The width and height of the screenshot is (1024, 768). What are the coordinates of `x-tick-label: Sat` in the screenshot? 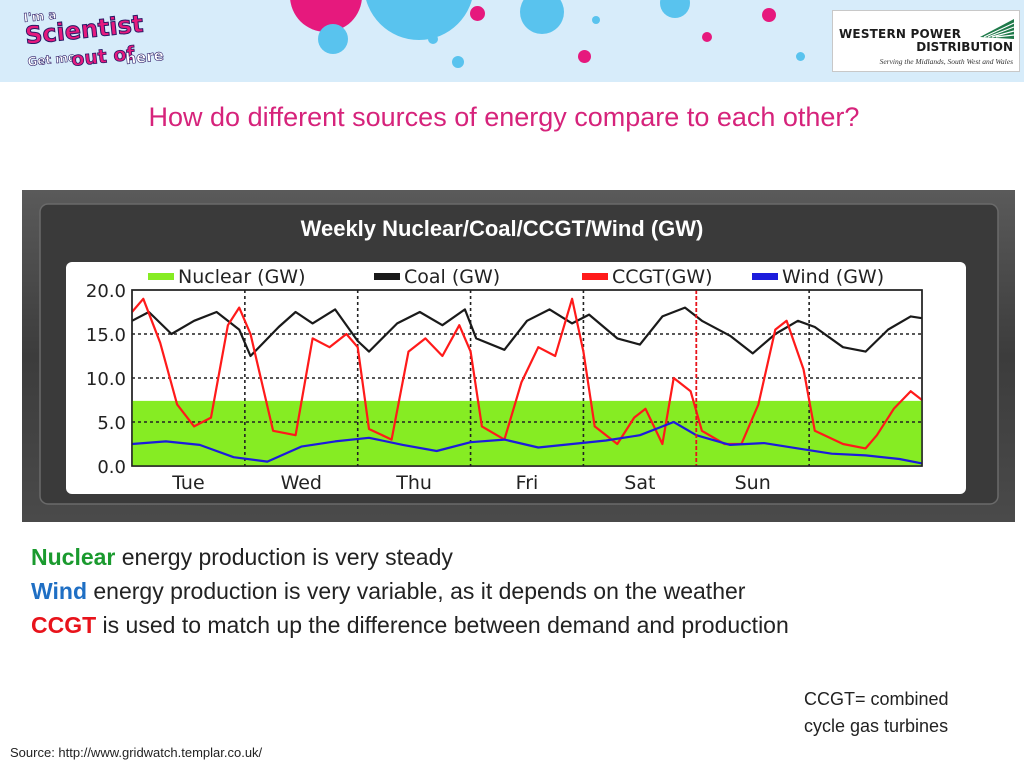 It's located at (639, 483).